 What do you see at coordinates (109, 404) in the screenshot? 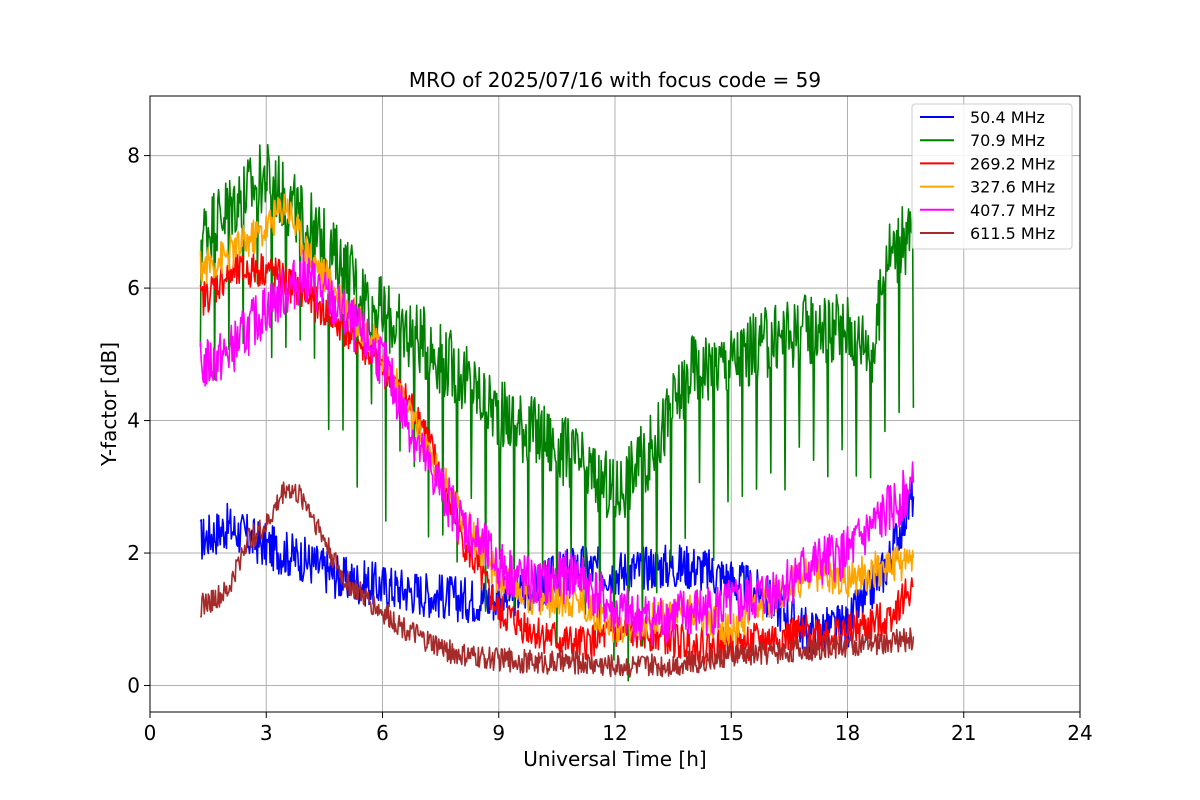
I see `y-axis-label: Y-factor [dB]` at bounding box center [109, 404].